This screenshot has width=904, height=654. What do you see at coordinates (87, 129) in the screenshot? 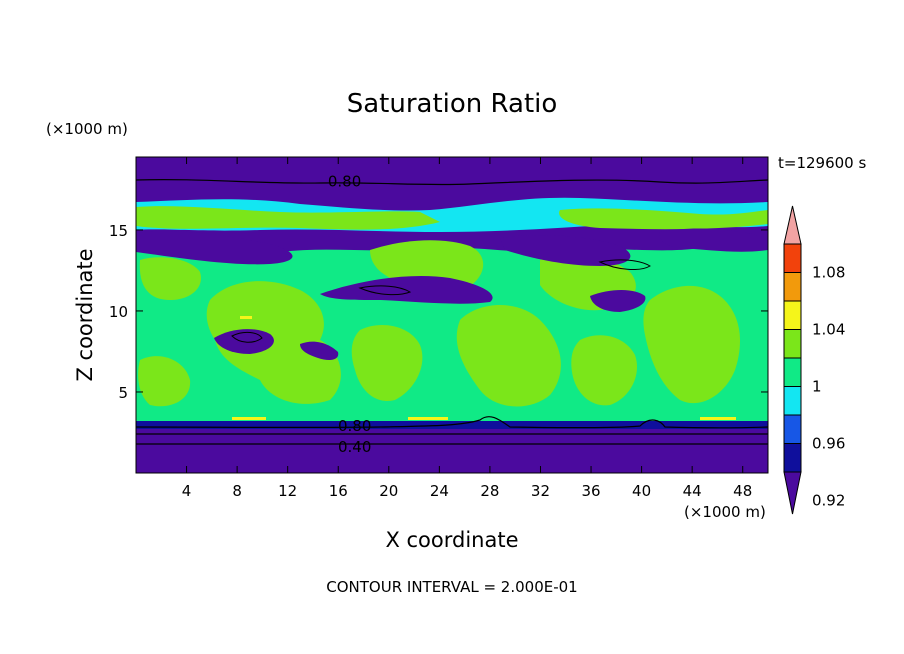
I see `y-unit-label: (×1000 m)` at bounding box center [87, 129].